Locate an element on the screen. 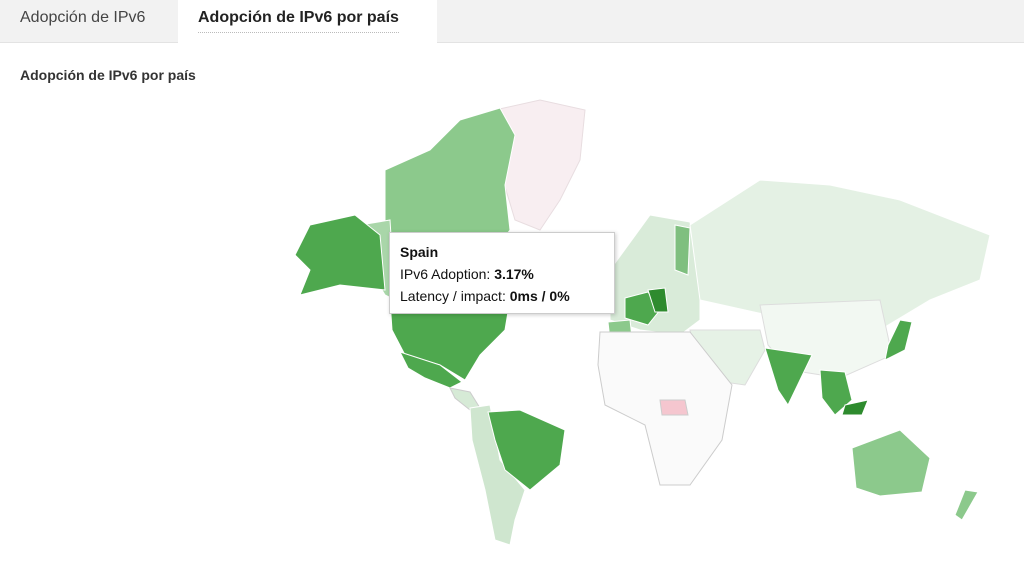 The height and width of the screenshot is (576, 1024). tooltip-country: Spain is located at coordinates (419, 252).